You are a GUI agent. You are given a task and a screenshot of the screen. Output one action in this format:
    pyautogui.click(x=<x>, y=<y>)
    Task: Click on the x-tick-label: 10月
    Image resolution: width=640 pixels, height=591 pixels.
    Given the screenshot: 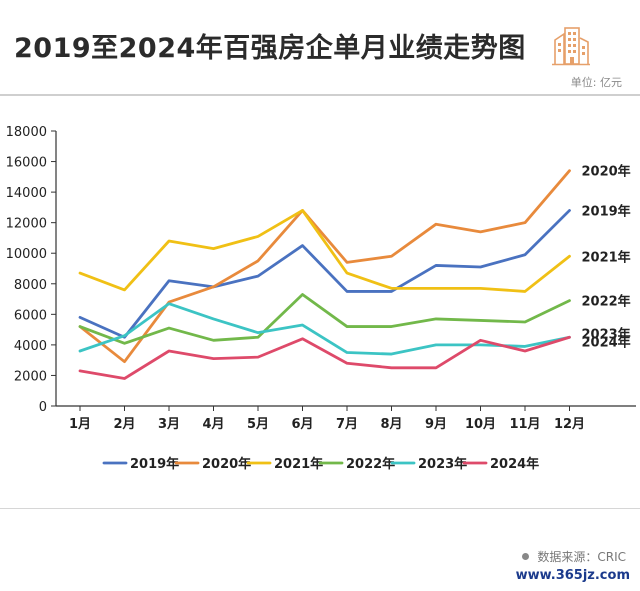 What is the action you would take?
    pyautogui.click(x=480, y=424)
    